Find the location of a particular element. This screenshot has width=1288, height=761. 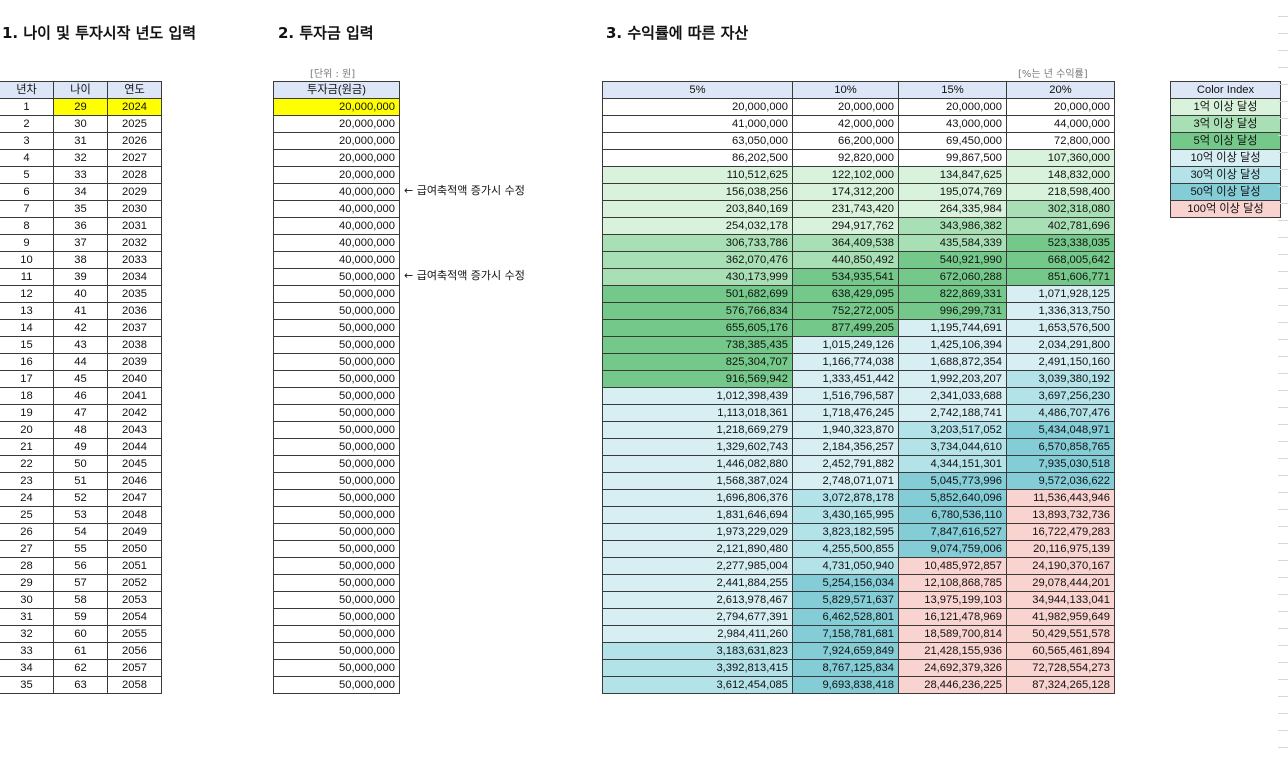

calendar-year-cell: 2053 is located at coordinates (134, 600).